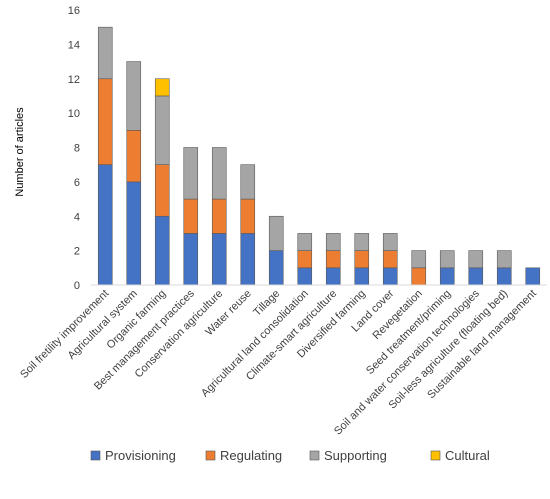 Image resolution: width=550 pixels, height=499 pixels. I want to click on y-tick-label: 6, so click(77, 183).